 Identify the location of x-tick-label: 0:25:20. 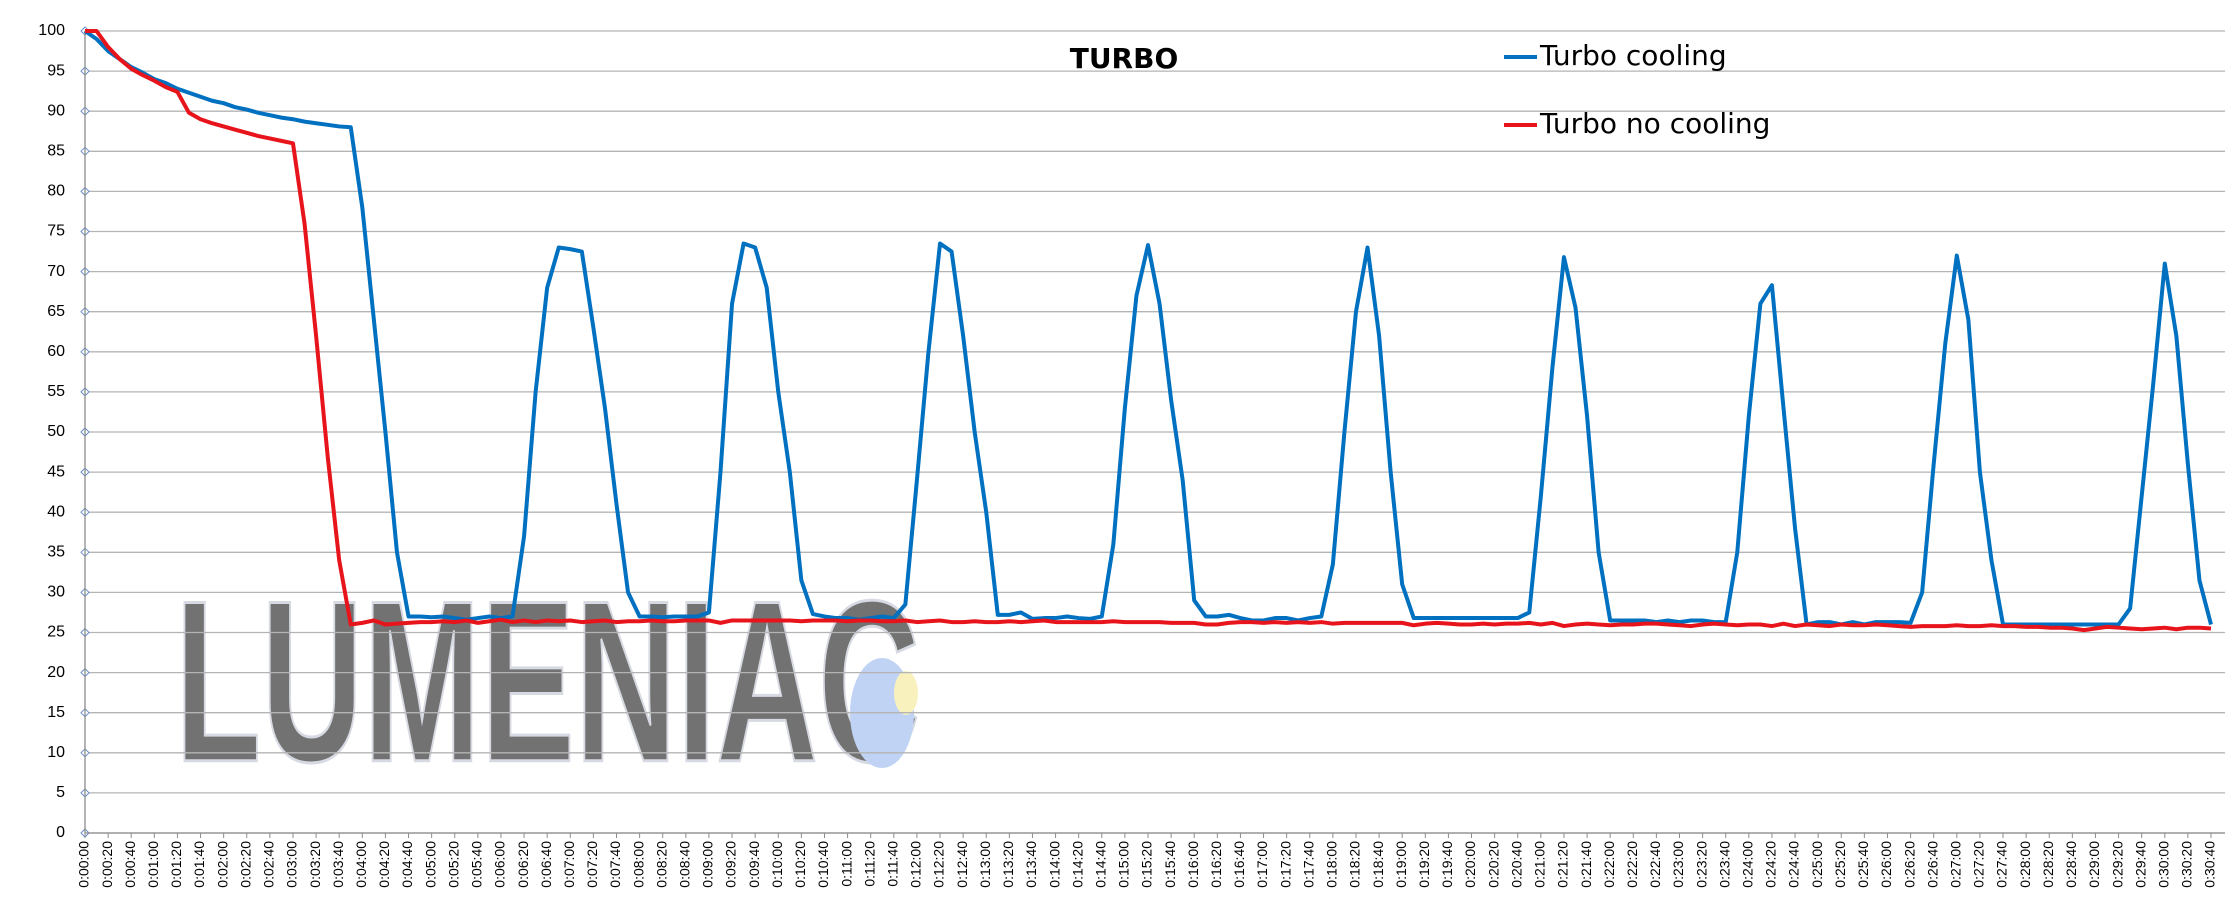
(1840, 864).